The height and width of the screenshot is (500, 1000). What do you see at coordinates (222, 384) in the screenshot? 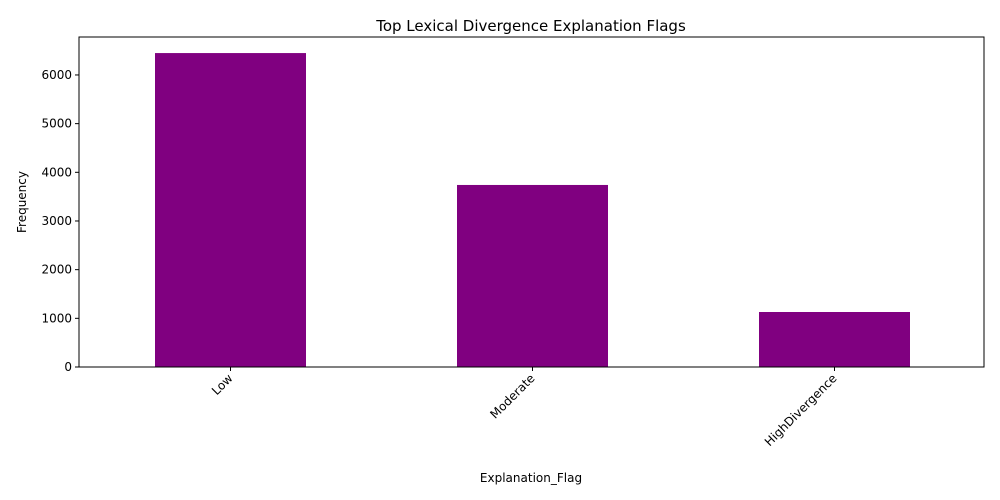
I see `x-tick-label-low: Low` at bounding box center [222, 384].